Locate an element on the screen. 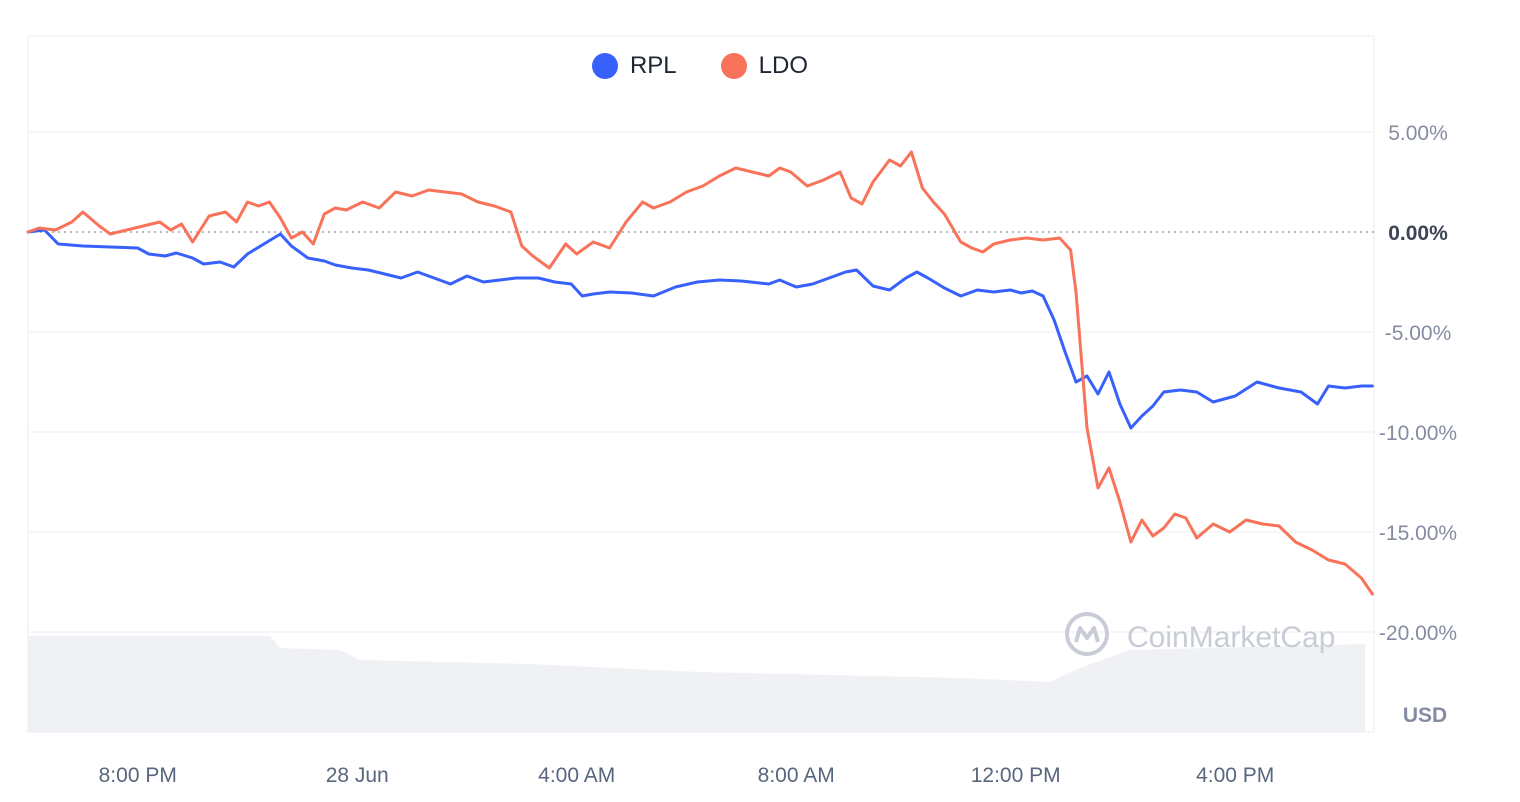  y-tick-label: 5.00% is located at coordinates (1418, 133).